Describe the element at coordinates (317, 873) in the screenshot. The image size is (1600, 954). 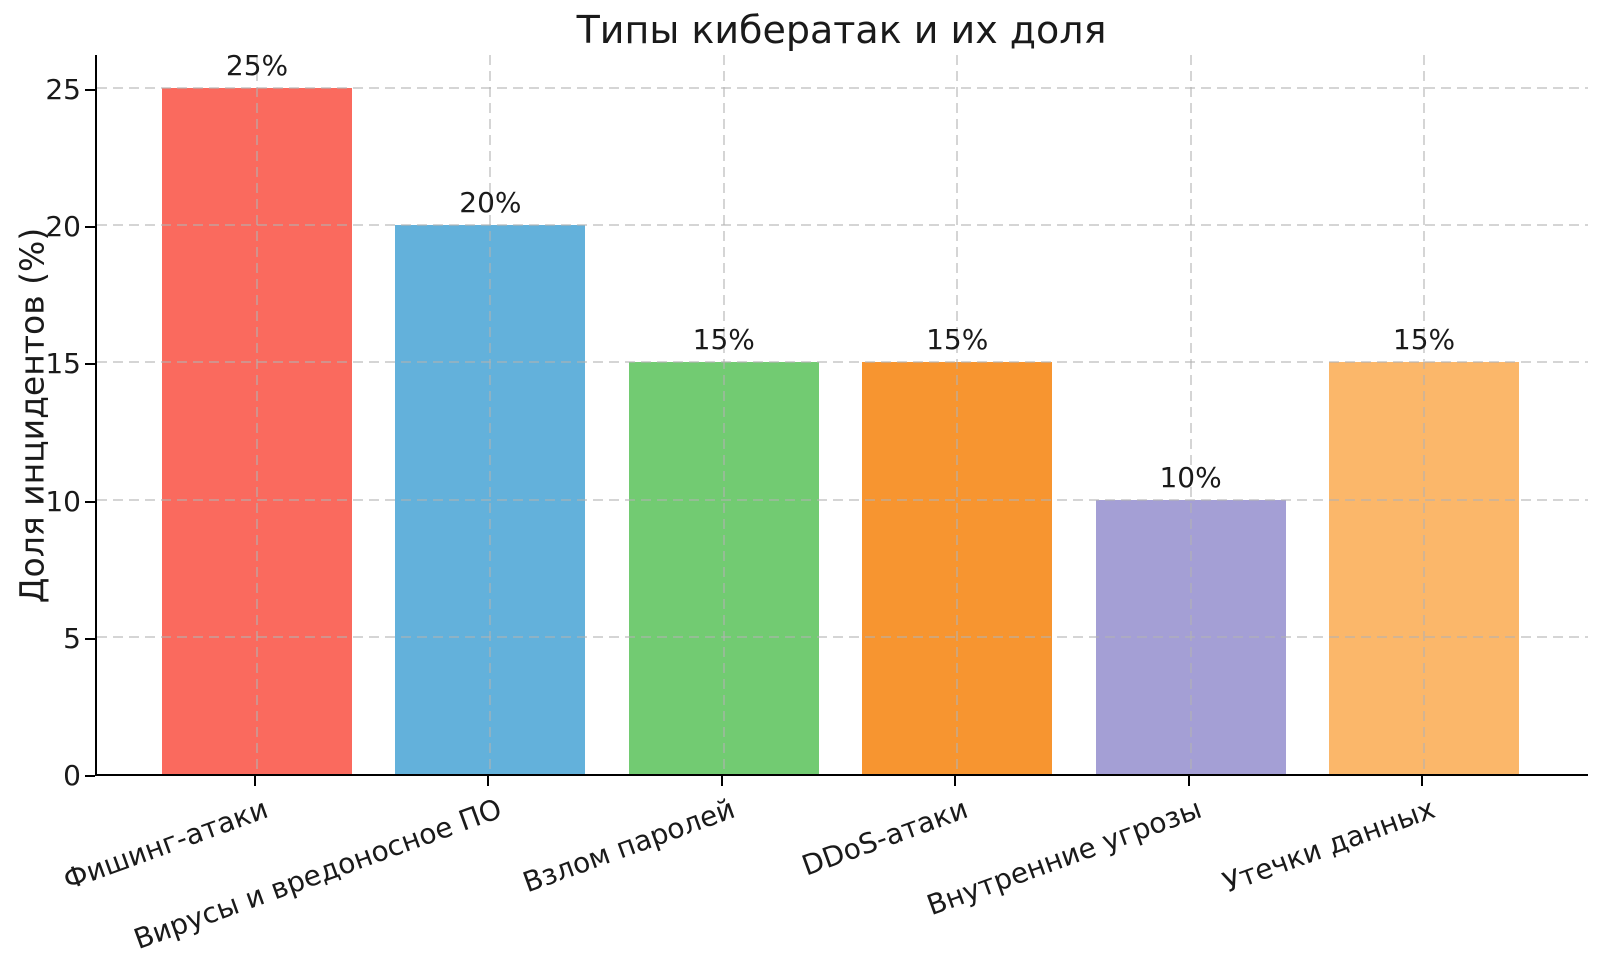
I see `x-tick-label: Вирусы и вредоносное ПО` at that location.